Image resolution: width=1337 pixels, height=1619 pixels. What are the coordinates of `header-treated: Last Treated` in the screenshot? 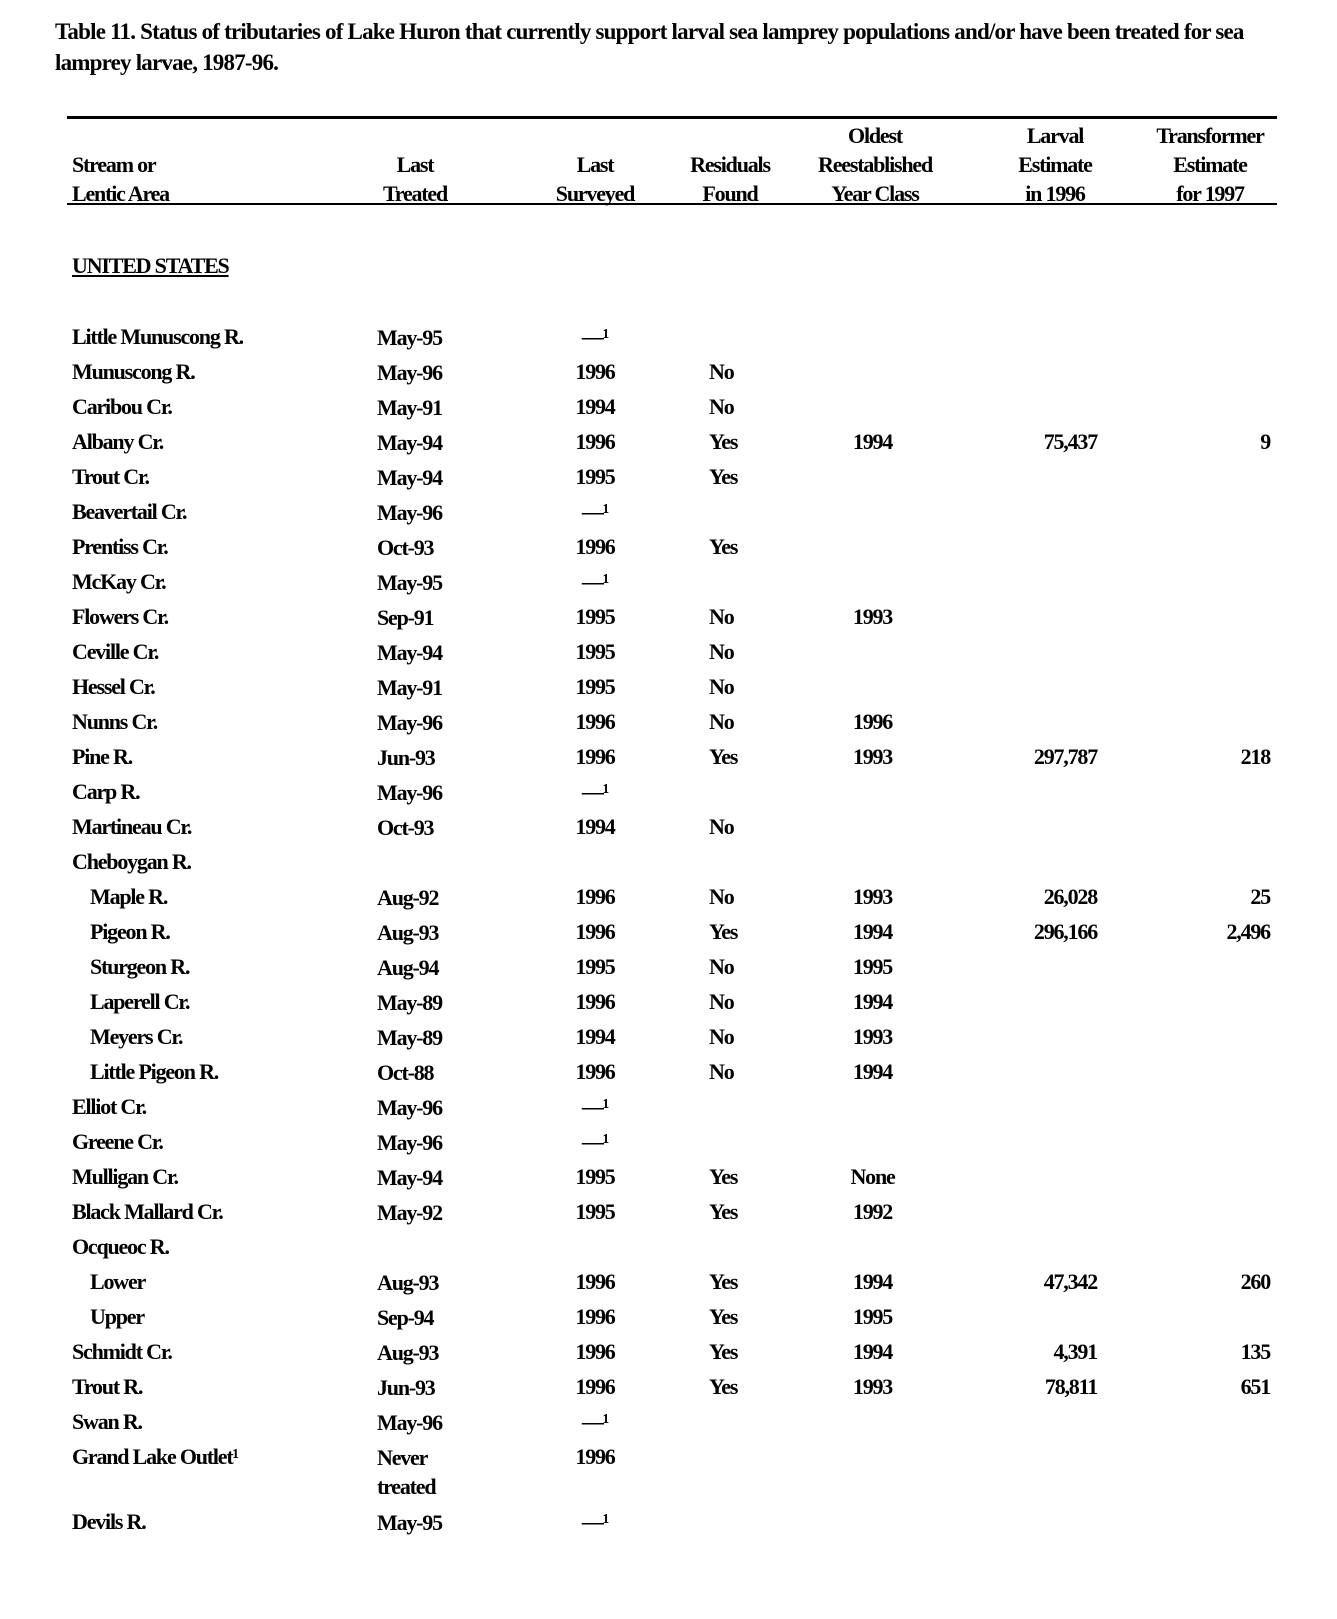 It's located at (415, 179).